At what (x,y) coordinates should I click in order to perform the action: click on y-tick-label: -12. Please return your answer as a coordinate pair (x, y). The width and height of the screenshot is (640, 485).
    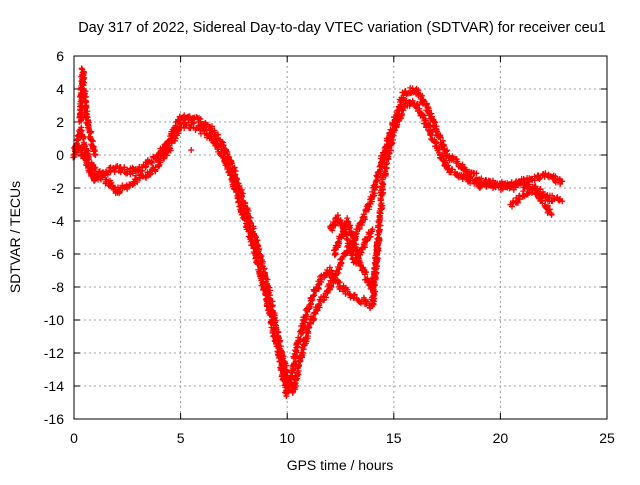
    Looking at the image, I should click on (54, 353).